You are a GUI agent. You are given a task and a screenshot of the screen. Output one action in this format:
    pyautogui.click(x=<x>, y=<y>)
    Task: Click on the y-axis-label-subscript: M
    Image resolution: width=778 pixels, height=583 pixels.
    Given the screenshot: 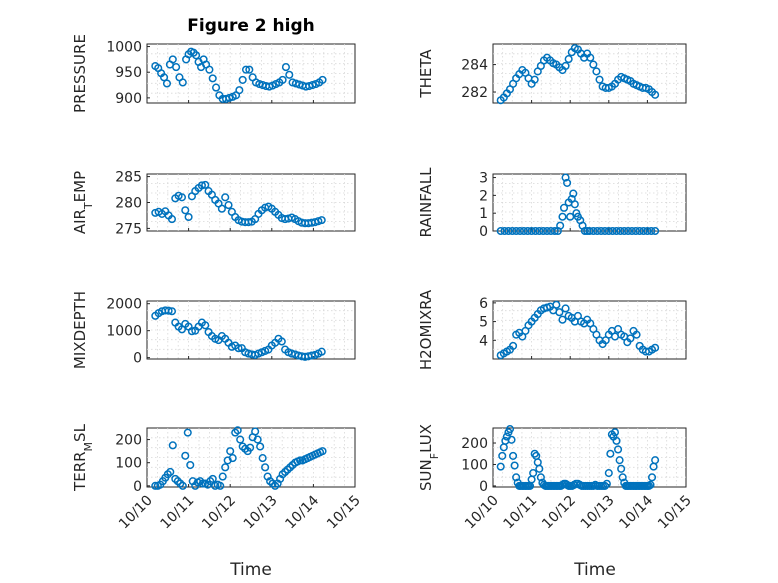 What is the action you would take?
    pyautogui.click(x=88, y=447)
    